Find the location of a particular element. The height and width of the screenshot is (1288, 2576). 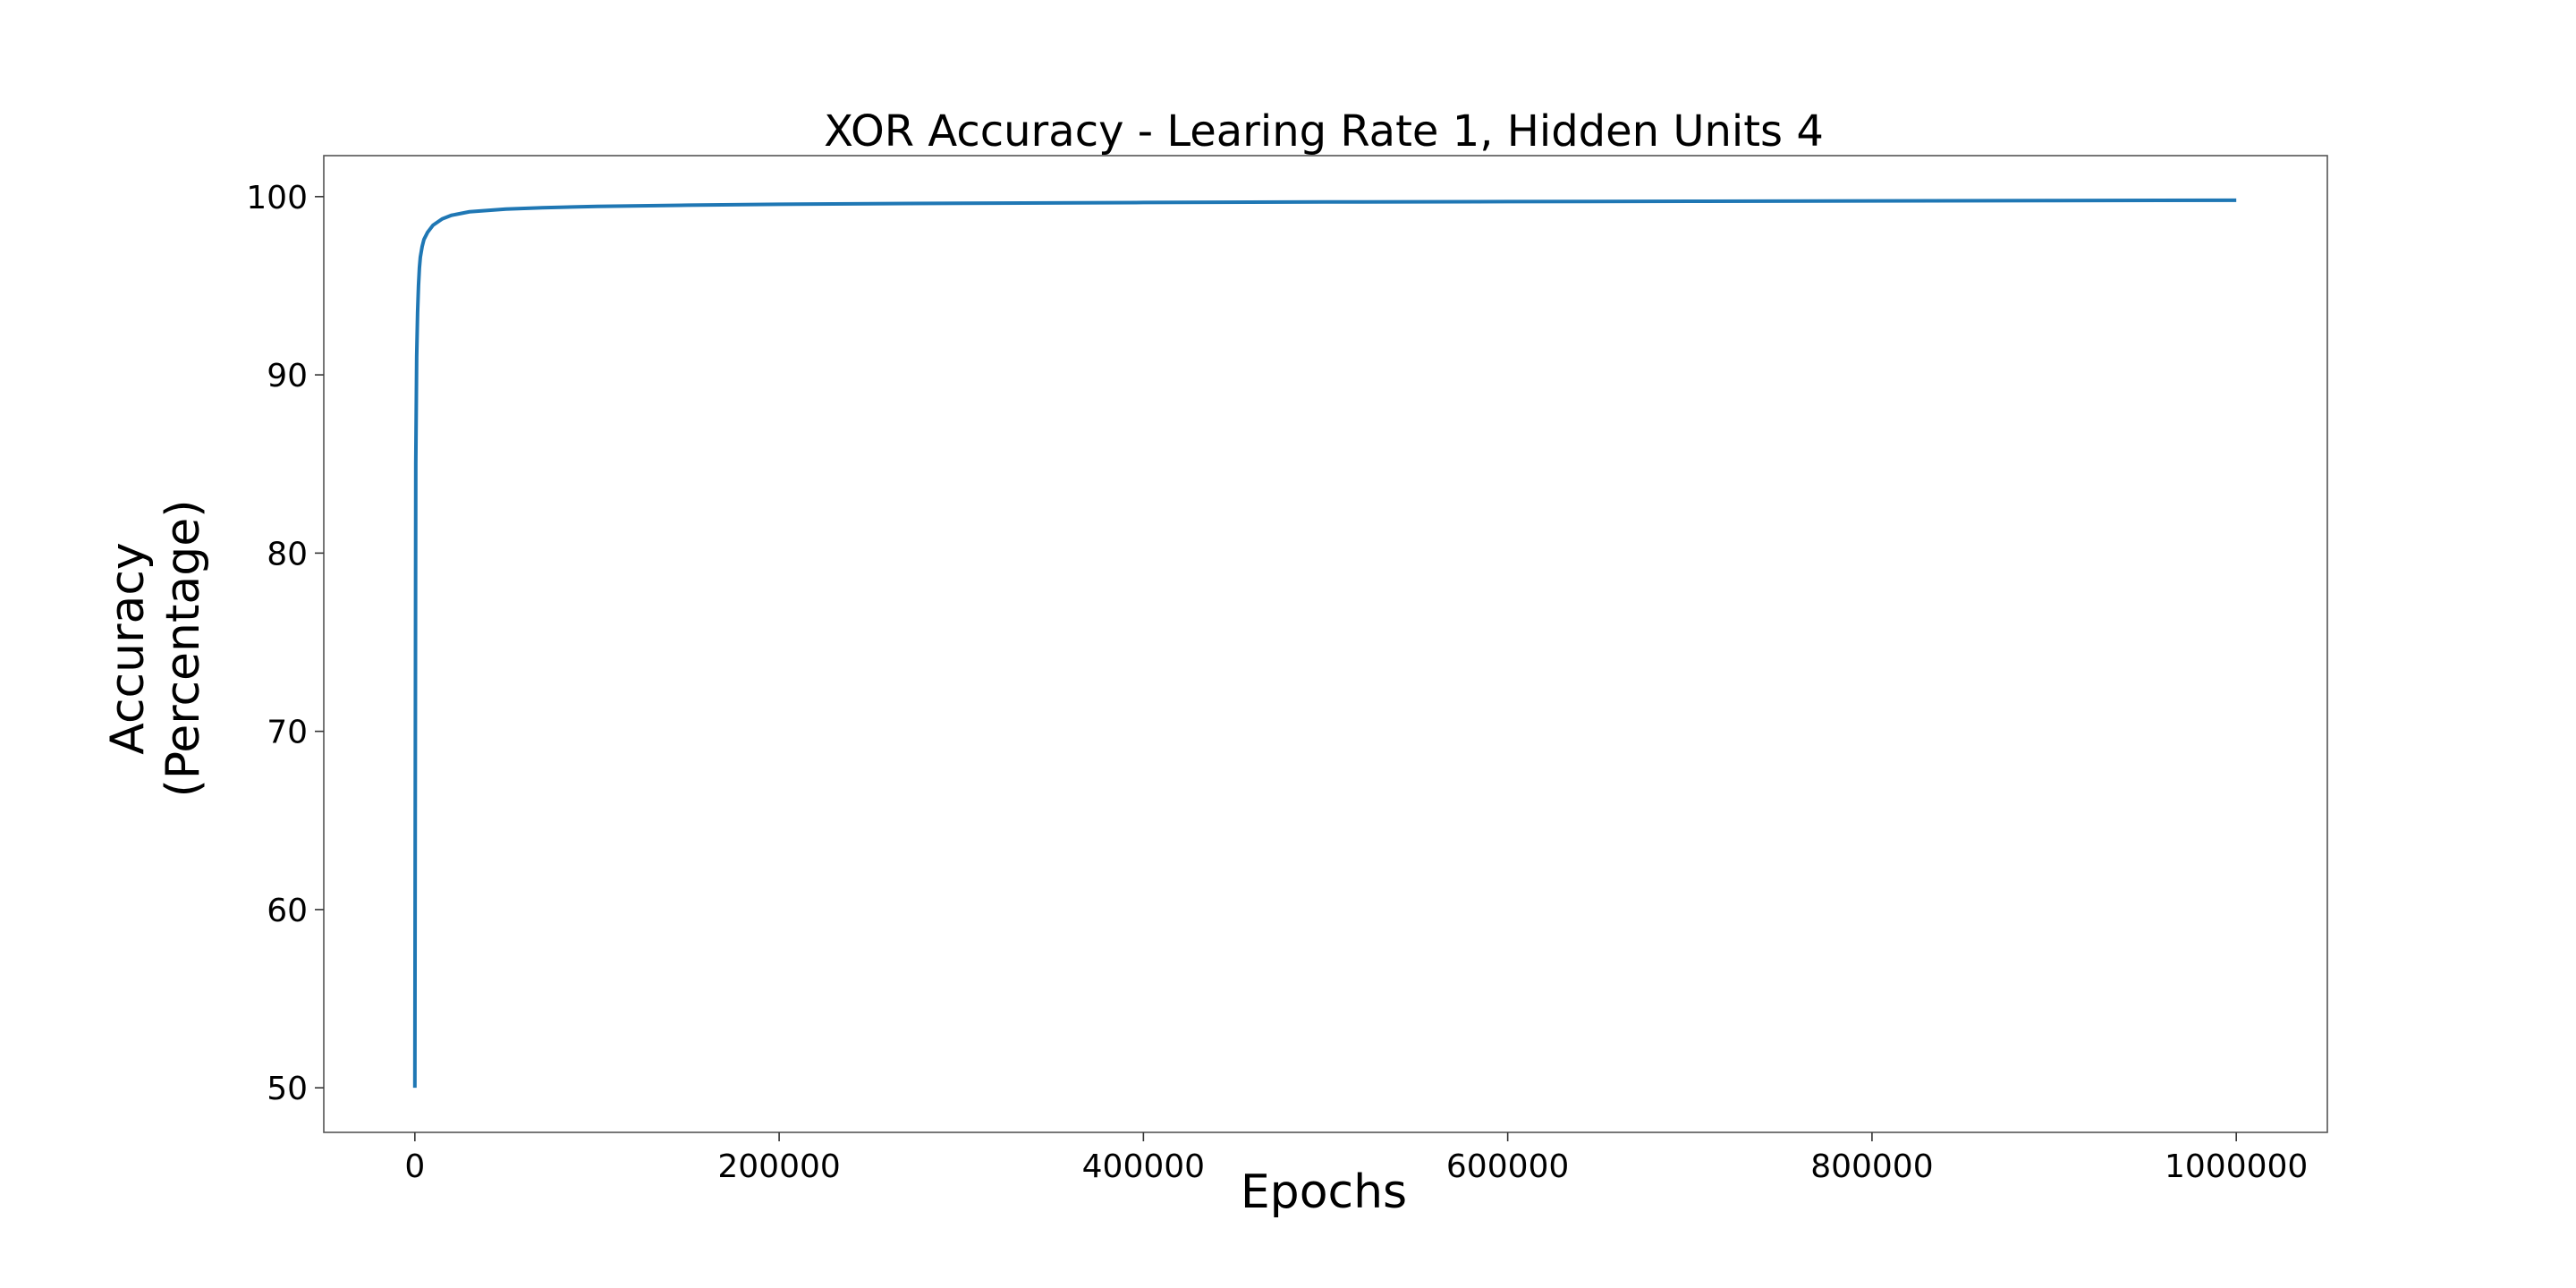

x-tick-label: 800000 is located at coordinates (1871, 1166).